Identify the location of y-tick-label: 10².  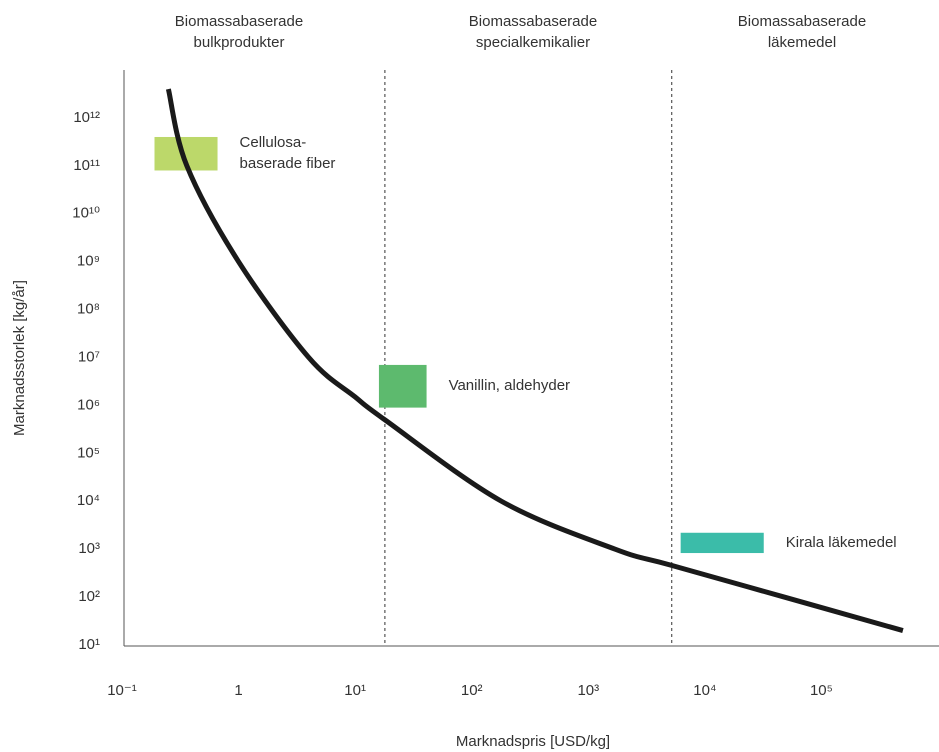
(89, 596).